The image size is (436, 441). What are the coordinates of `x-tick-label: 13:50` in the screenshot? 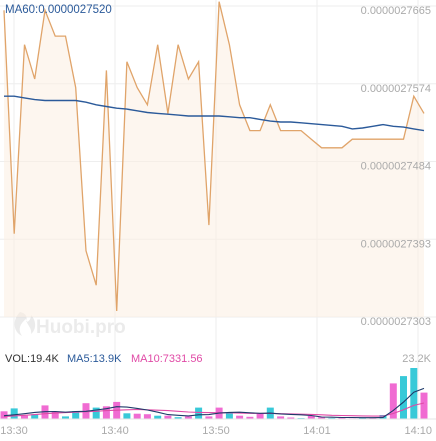 It's located at (216, 431).